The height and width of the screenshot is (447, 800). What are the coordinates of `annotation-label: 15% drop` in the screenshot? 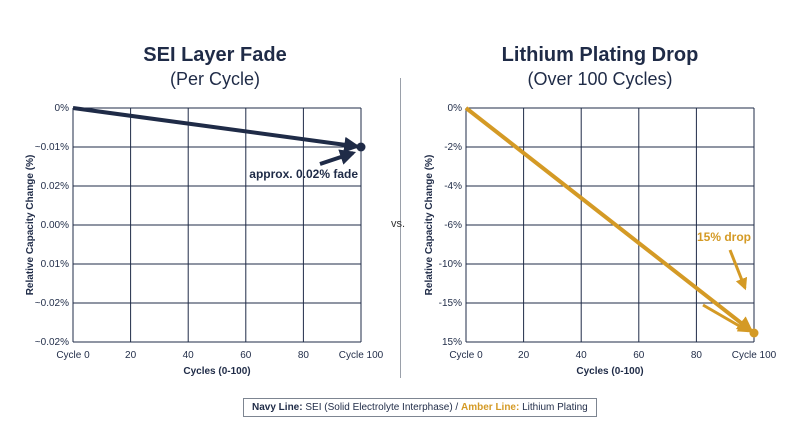 It's located at (724, 237).